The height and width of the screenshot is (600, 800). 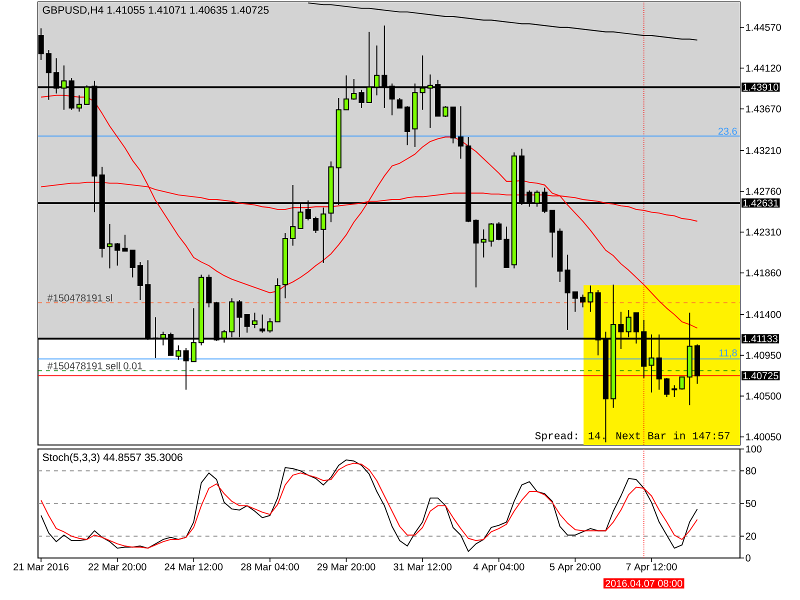 What do you see at coordinates (763, 272) in the screenshot?
I see `y-tick-label: 1.41860` at bounding box center [763, 272].